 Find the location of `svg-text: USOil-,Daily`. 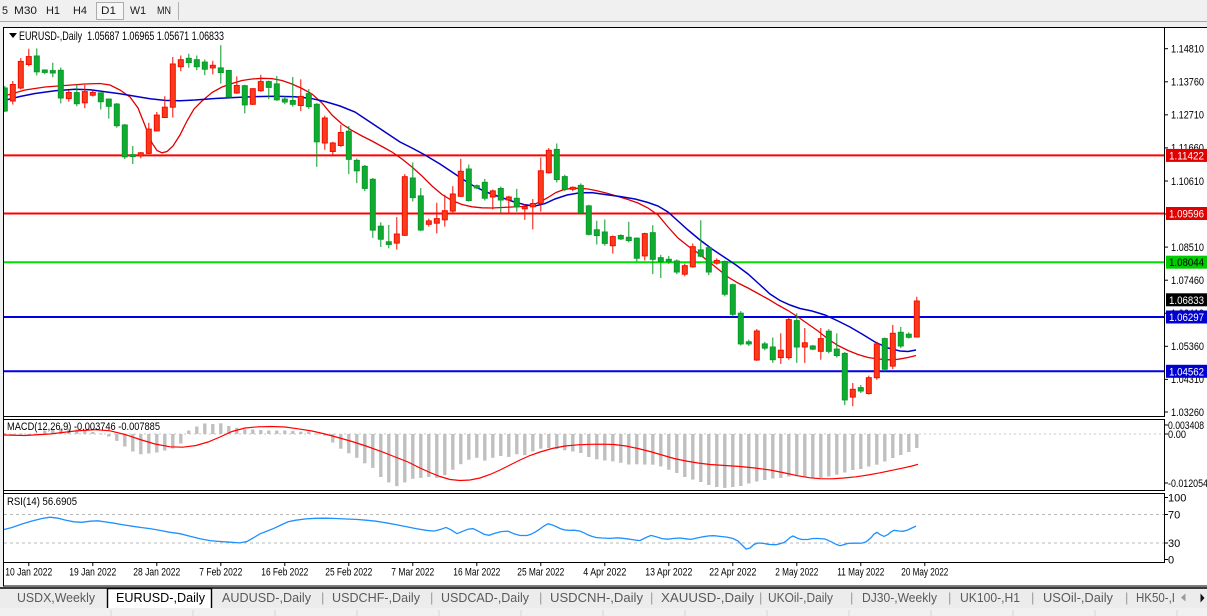

svg-text: USOil-,Daily is located at coordinates (1078, 597).